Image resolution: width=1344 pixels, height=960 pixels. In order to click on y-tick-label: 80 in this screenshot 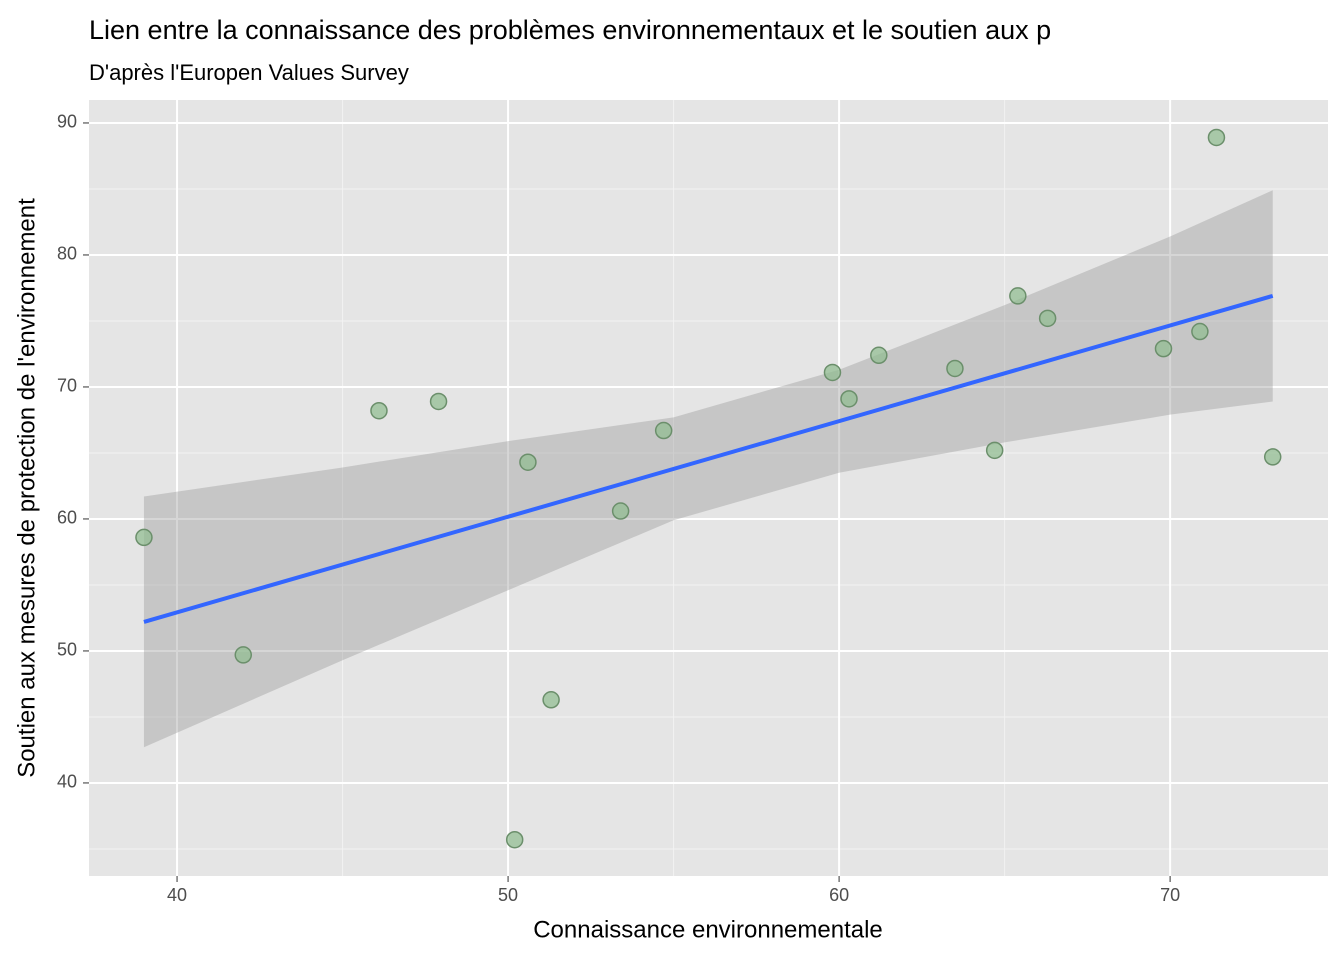, I will do `click(67, 254)`.